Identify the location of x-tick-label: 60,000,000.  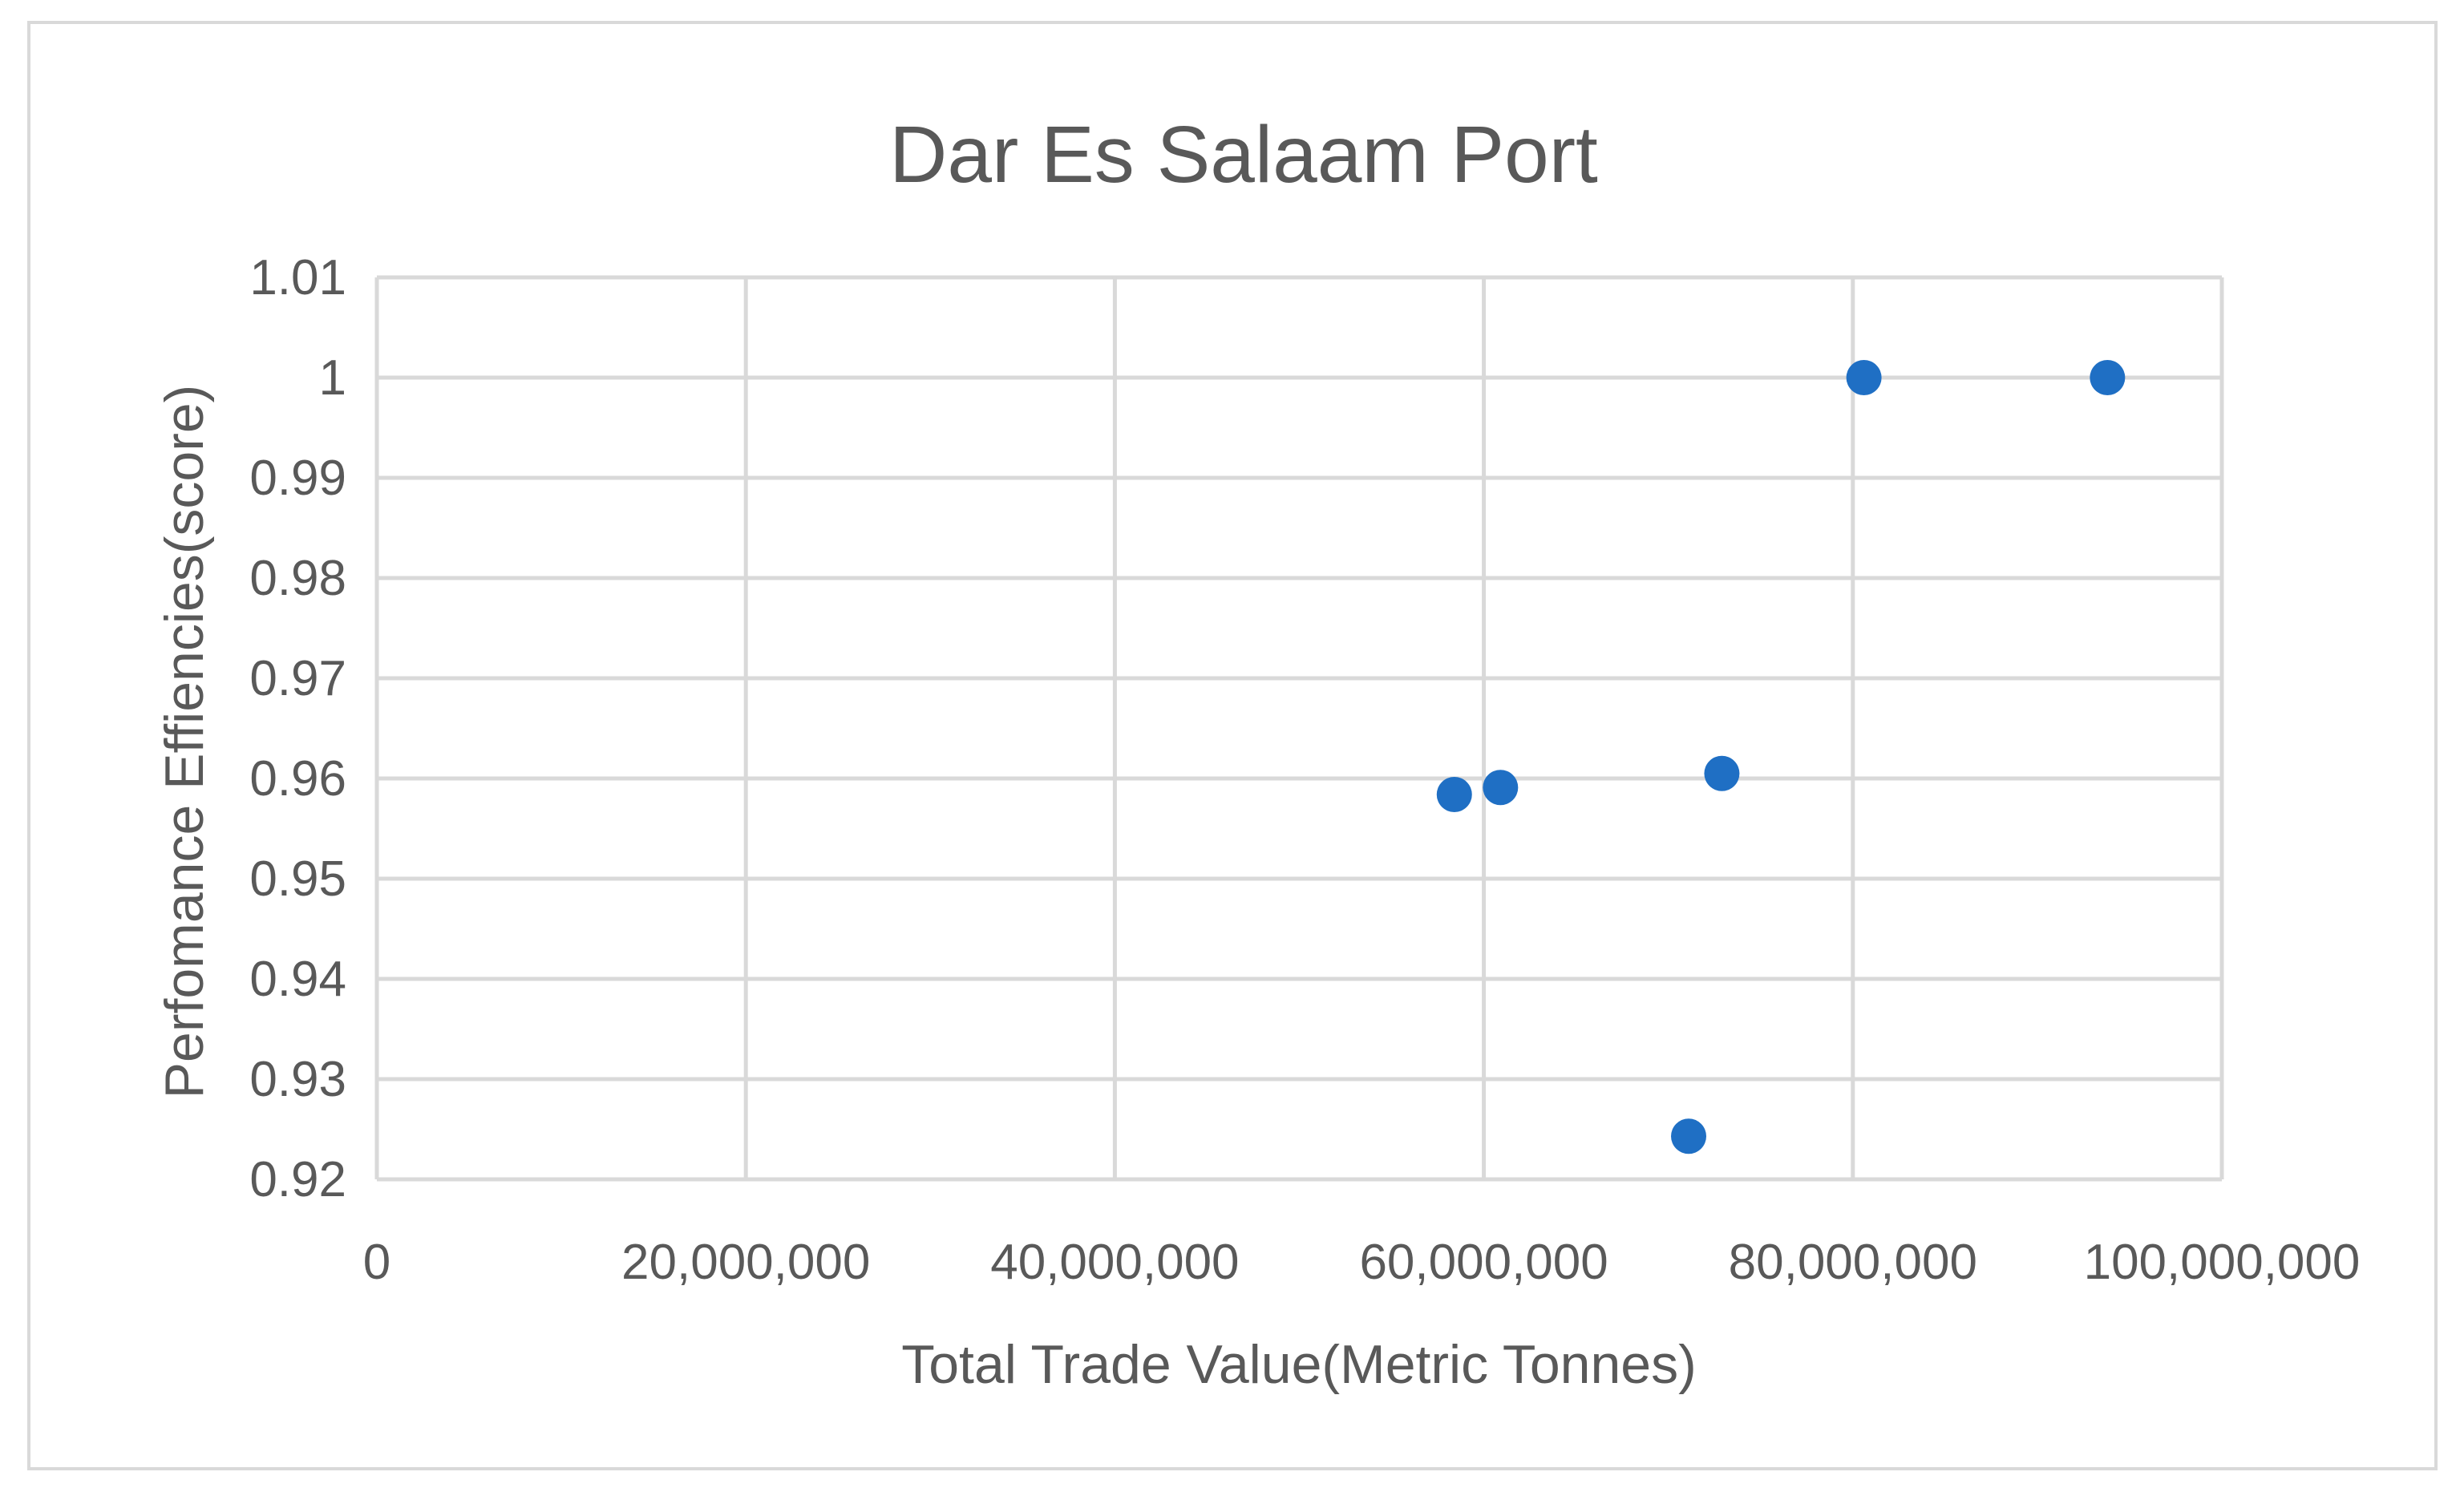
(1483, 1262).